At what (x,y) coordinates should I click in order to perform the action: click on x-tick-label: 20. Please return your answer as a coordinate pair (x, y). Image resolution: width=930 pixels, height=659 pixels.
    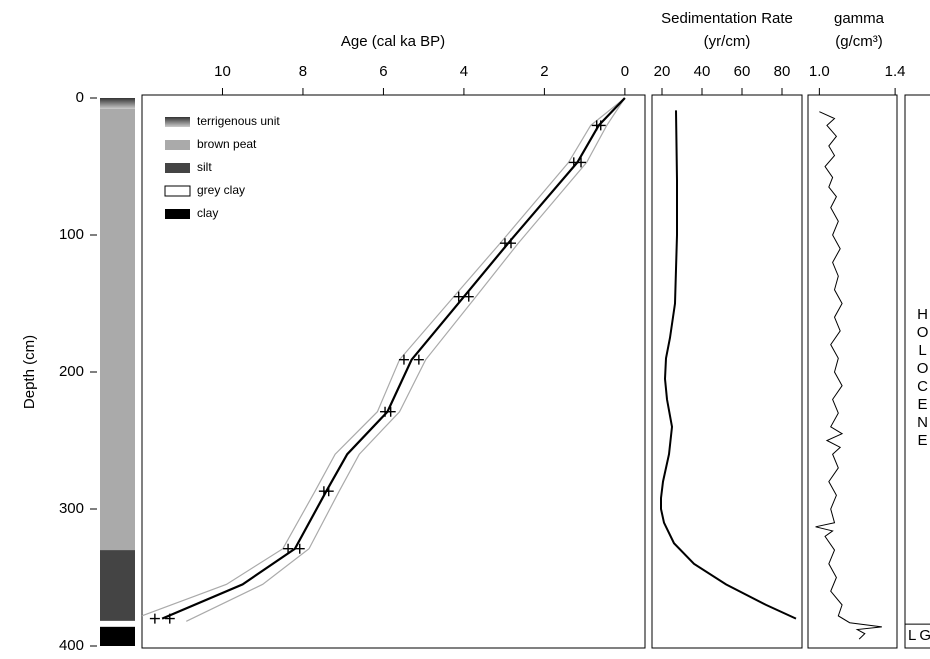
    Looking at the image, I should click on (662, 71).